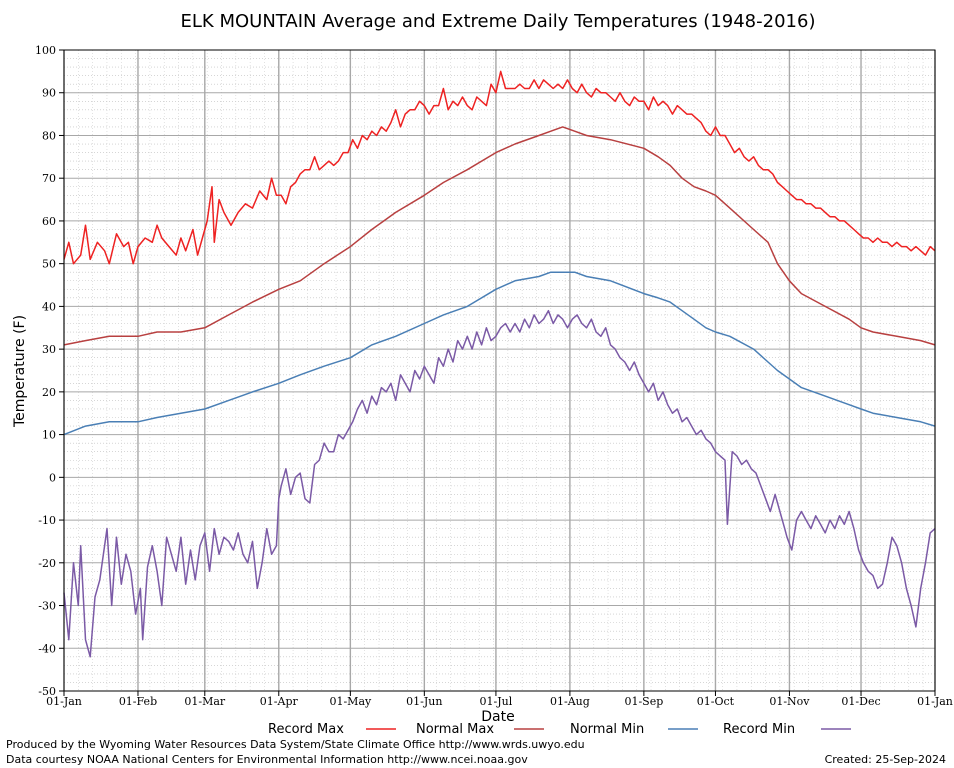  Describe the element at coordinates (607, 729) in the screenshot. I see `legend-label: Normal Min` at that location.